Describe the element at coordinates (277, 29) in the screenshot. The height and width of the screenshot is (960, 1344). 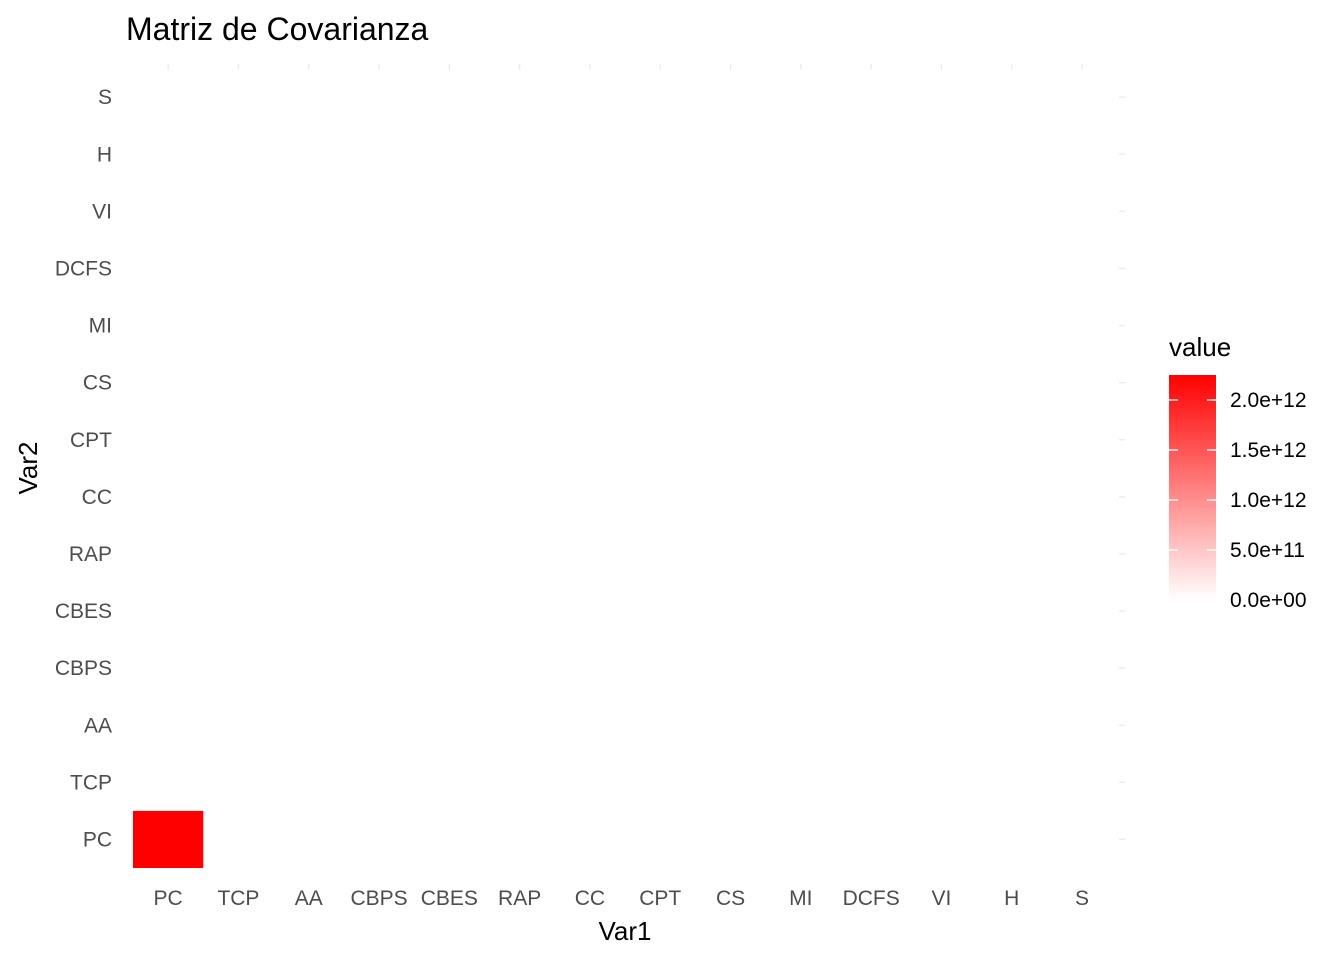
I see `chart-title: Matriz de Covarianza` at that location.